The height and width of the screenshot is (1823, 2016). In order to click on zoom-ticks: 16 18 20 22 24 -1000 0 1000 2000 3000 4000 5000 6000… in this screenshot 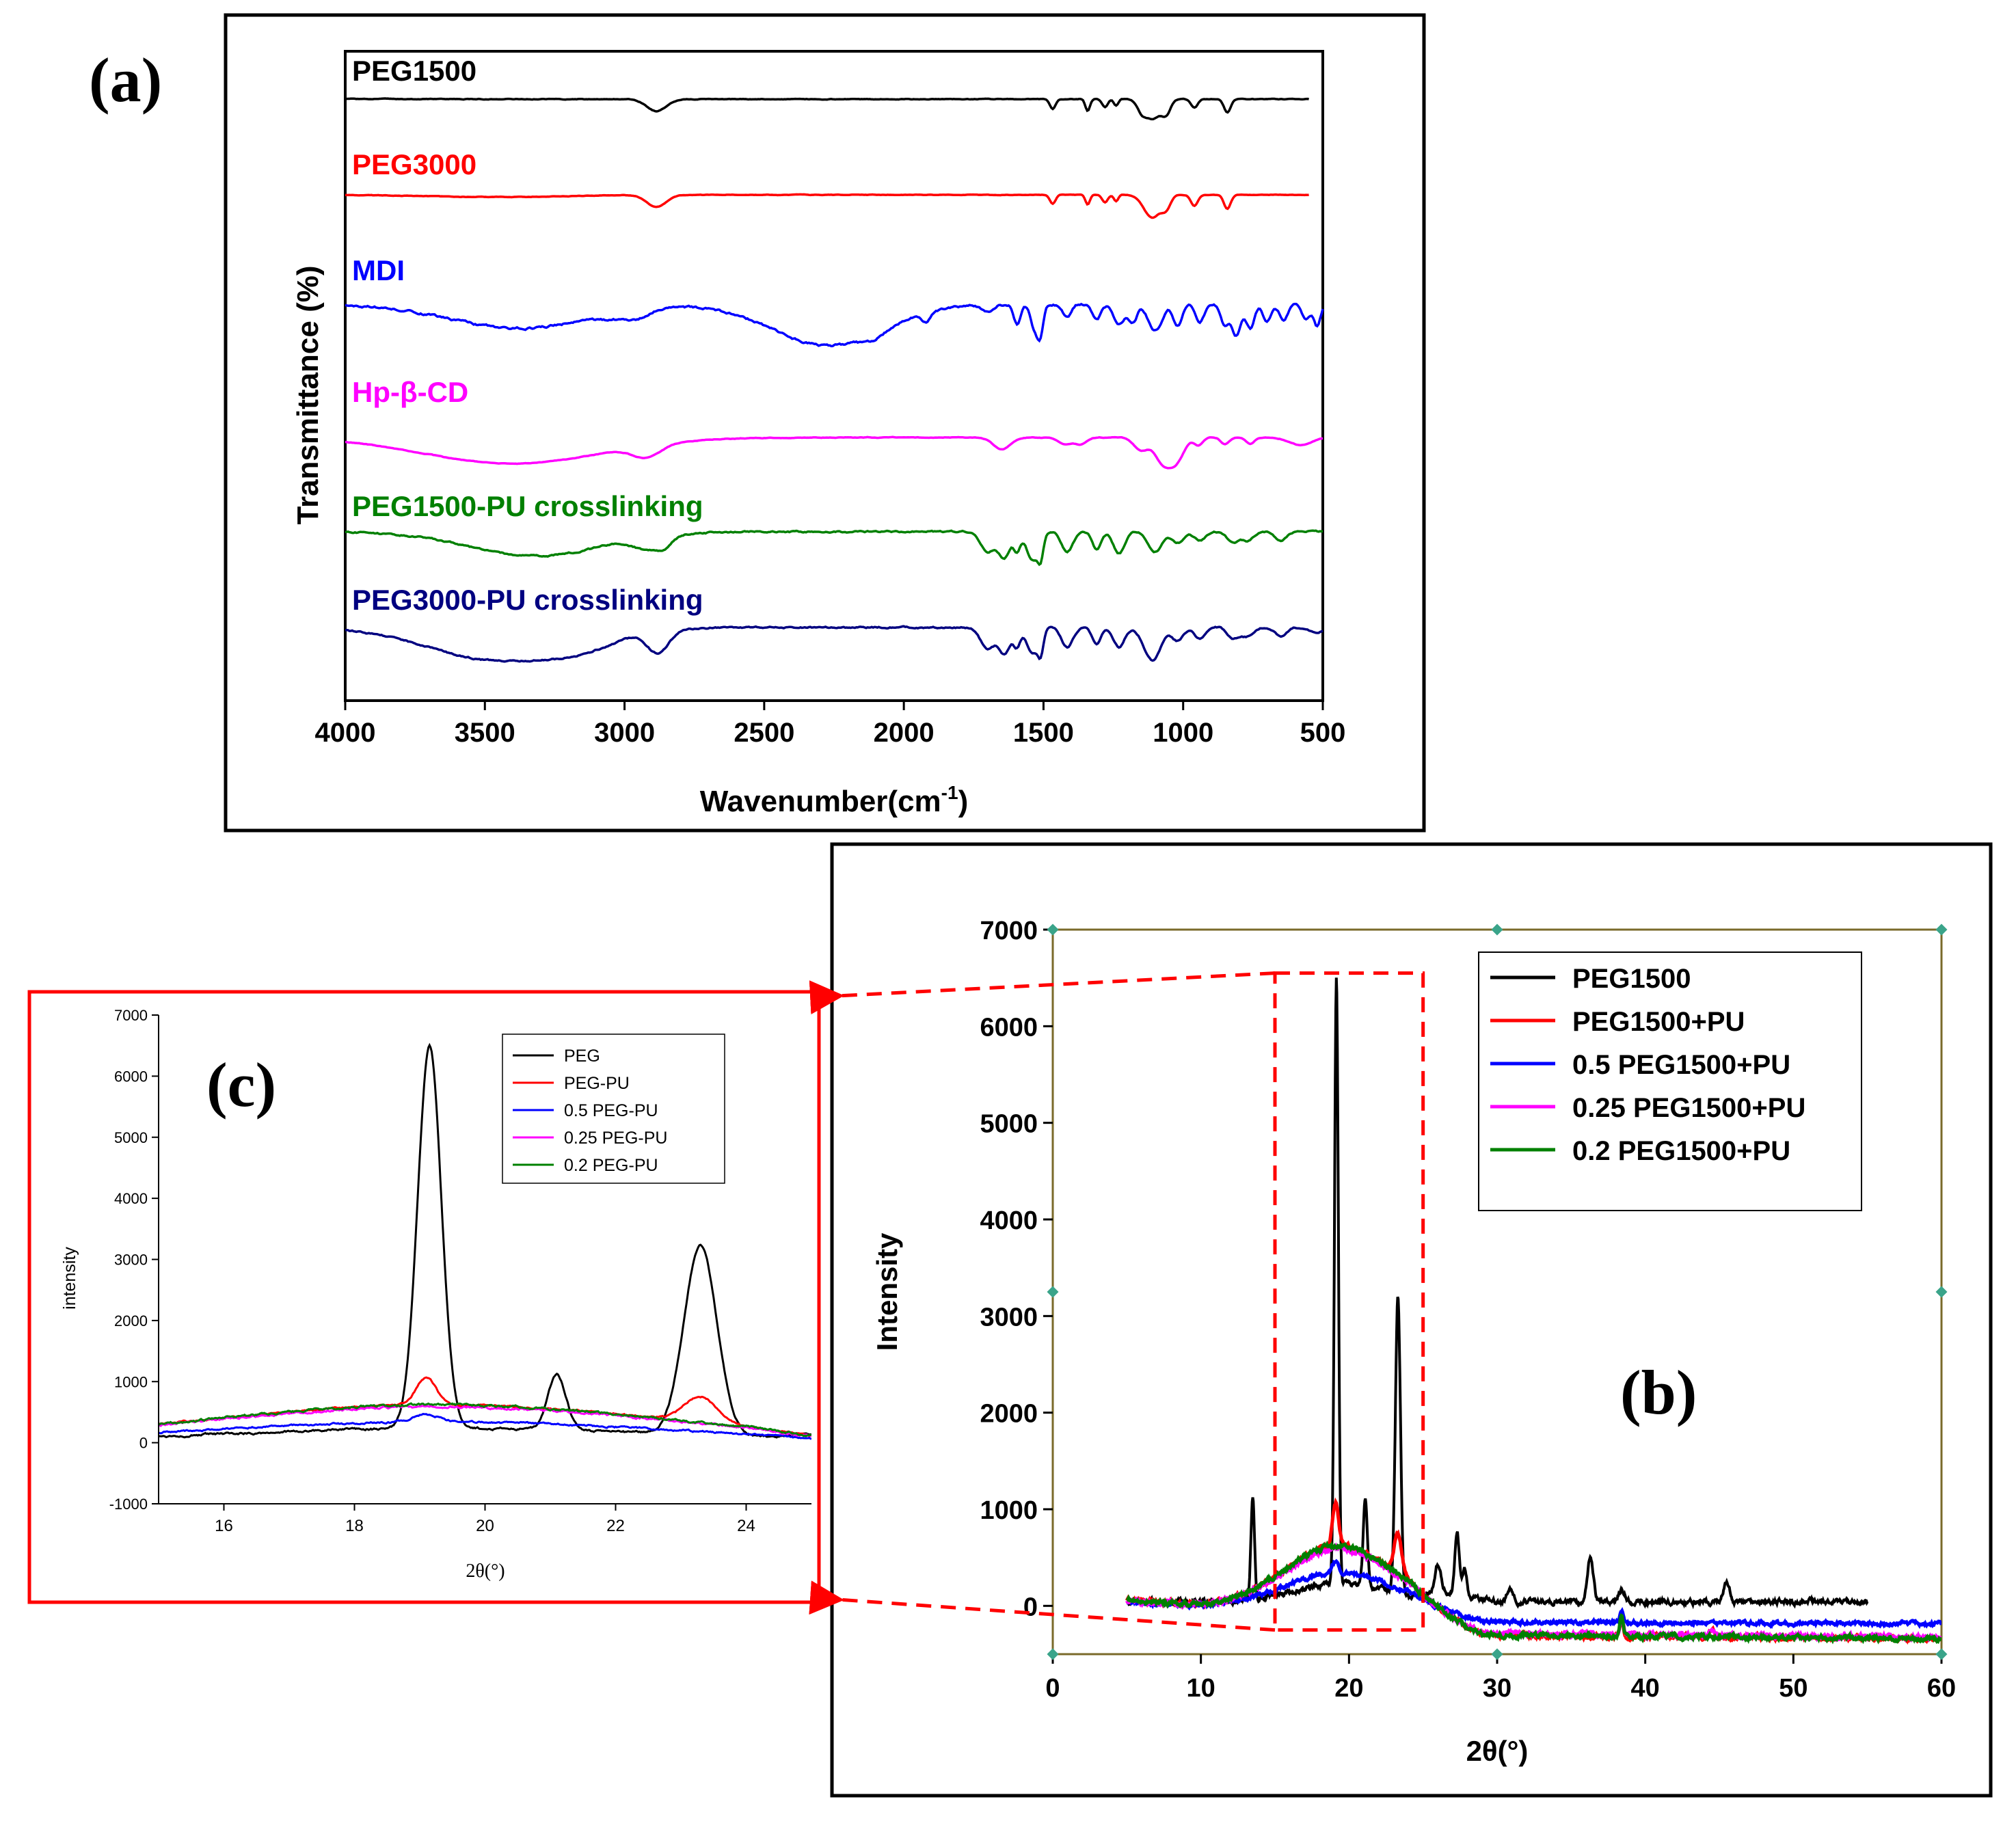, I will do `click(432, 1271)`.